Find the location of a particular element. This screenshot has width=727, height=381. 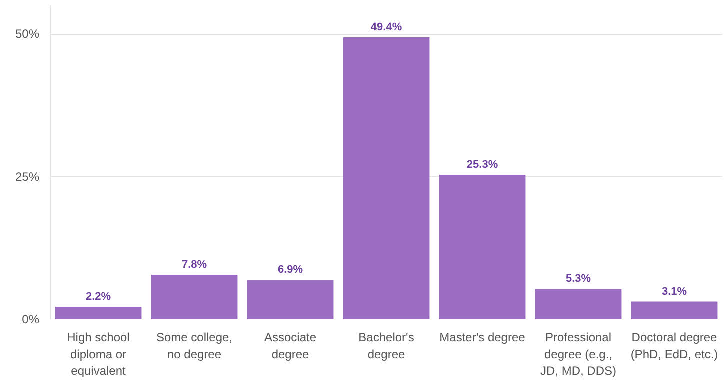

x-tick-label: Doctoral degree (PhD, EdD, etc.) is located at coordinates (674, 346).